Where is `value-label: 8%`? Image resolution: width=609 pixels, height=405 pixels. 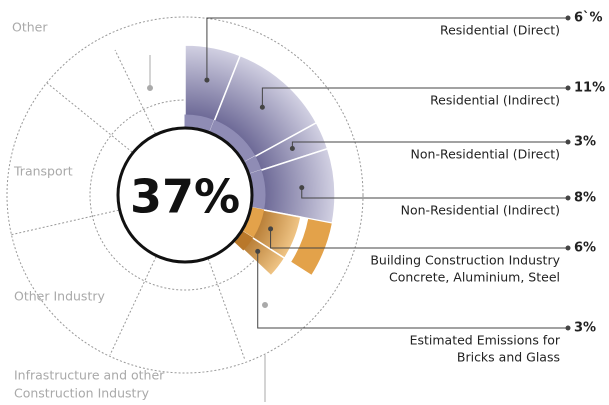
value-label: 8% is located at coordinates (585, 198).